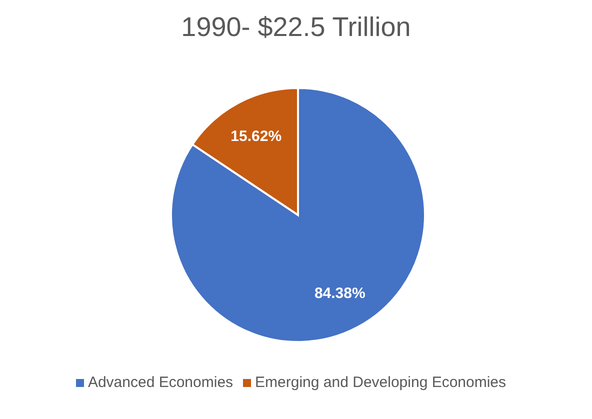 This screenshot has width=592, height=419. I want to click on chart-title: 1990- $22.5 Trillion, so click(296, 27).